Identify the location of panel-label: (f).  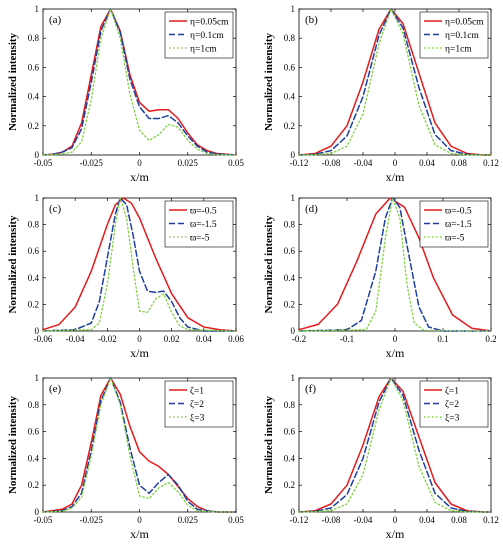
(310, 389).